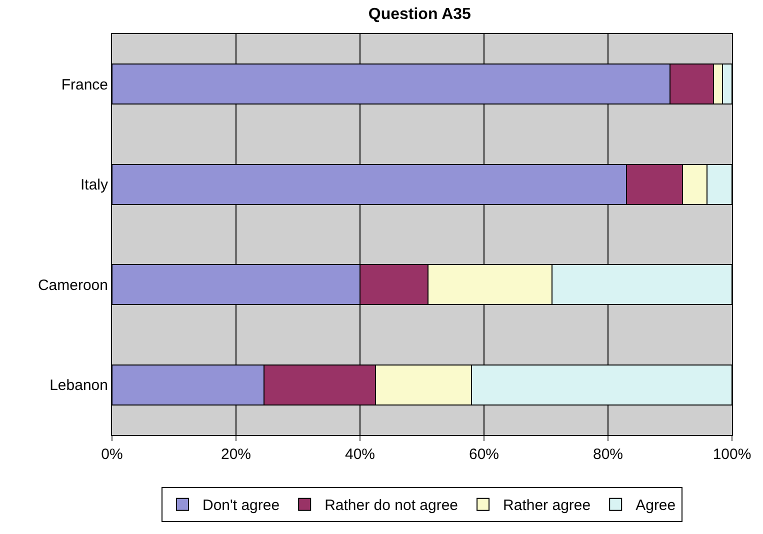  What do you see at coordinates (656, 505) in the screenshot?
I see `legend-label: Agree` at bounding box center [656, 505].